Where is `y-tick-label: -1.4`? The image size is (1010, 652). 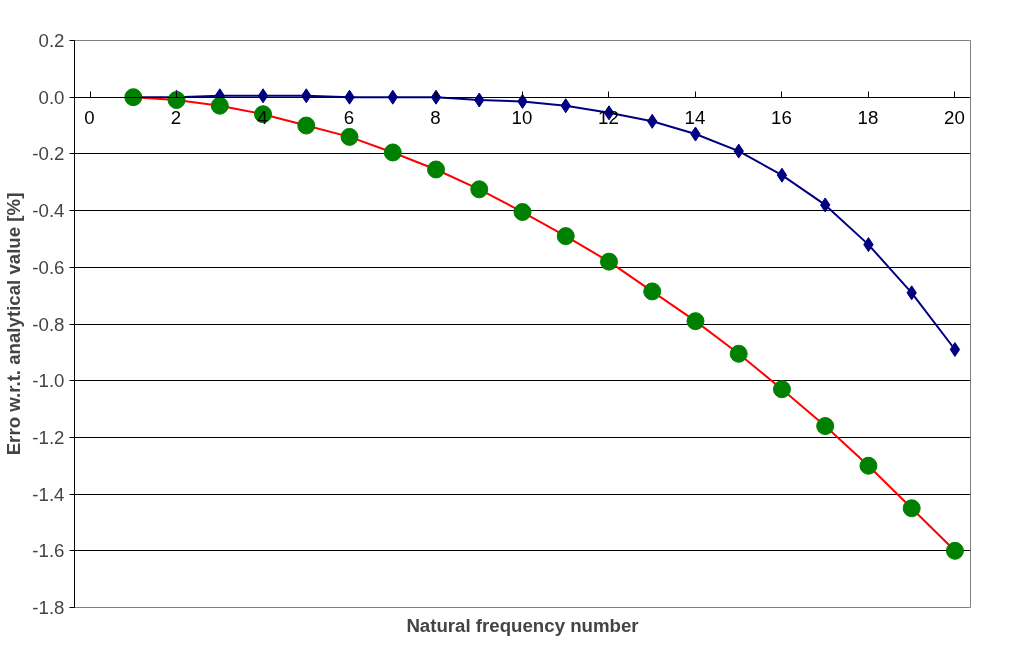
y-tick-label: -1.4 is located at coordinates (48, 494).